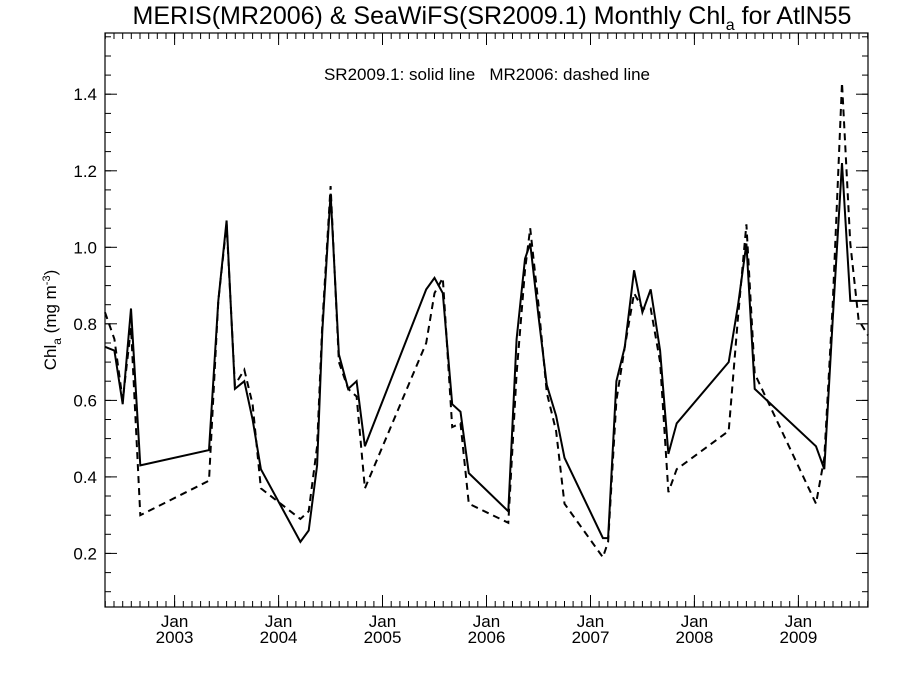 The width and height of the screenshot is (900, 675). Describe the element at coordinates (85, 477) in the screenshot. I see `y-tick-label: 0.4` at that location.